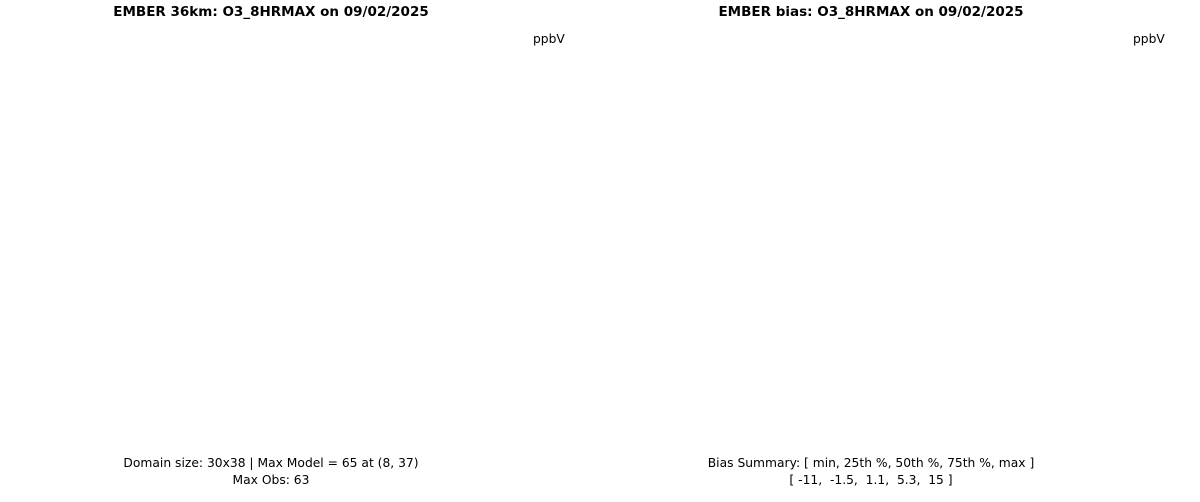  Describe the element at coordinates (549, 39) in the screenshot. I see `colorbar-title-model: ppbV` at that location.